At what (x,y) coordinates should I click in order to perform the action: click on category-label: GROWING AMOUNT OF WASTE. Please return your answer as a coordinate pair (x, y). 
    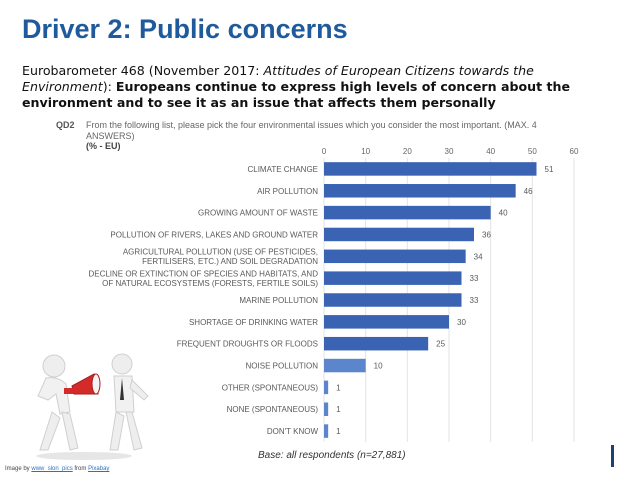
    Looking at the image, I should click on (258, 213).